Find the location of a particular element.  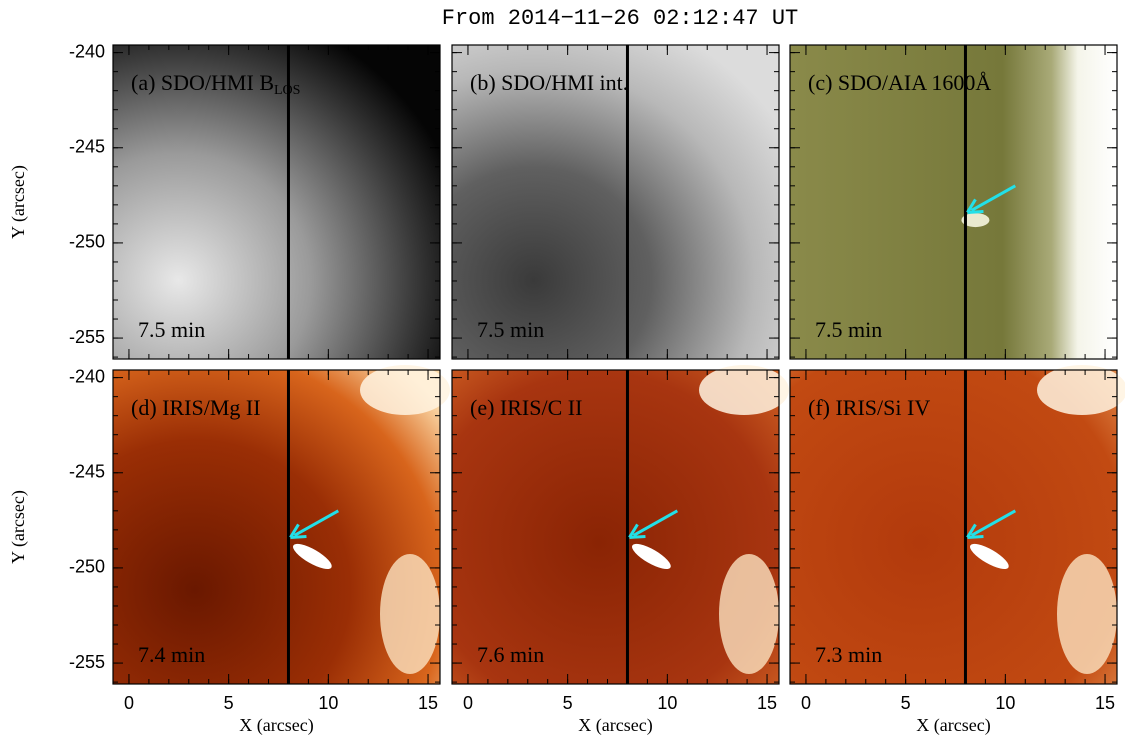

panel-label-text: (d) IRIS/Mg II is located at coordinates (196, 407).